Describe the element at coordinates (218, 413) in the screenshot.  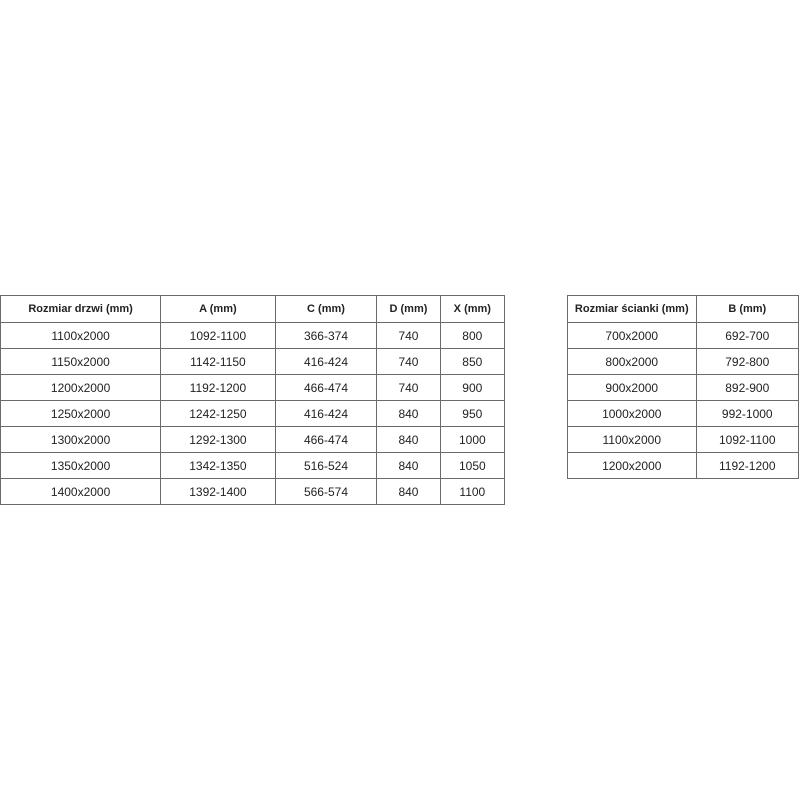
I see `table-cell: 1242-1250` at that location.